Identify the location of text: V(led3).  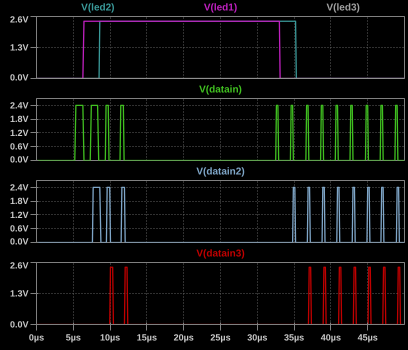
(343, 8).